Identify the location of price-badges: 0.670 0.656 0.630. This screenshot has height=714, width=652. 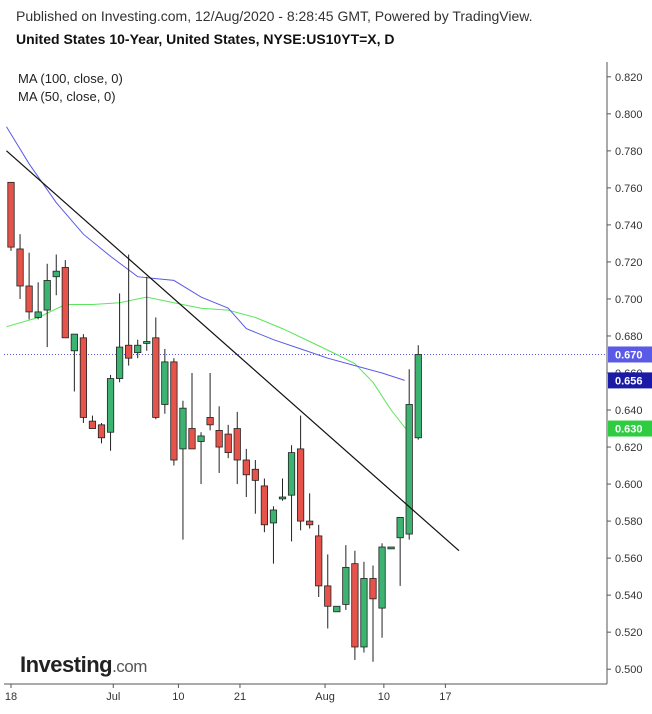
(630, 391).